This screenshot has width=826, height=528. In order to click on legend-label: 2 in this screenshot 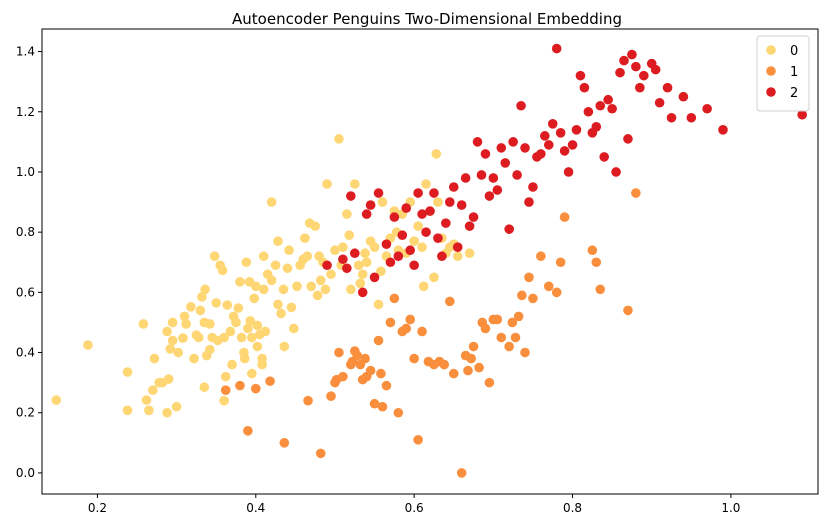, I will do `click(794, 93)`.